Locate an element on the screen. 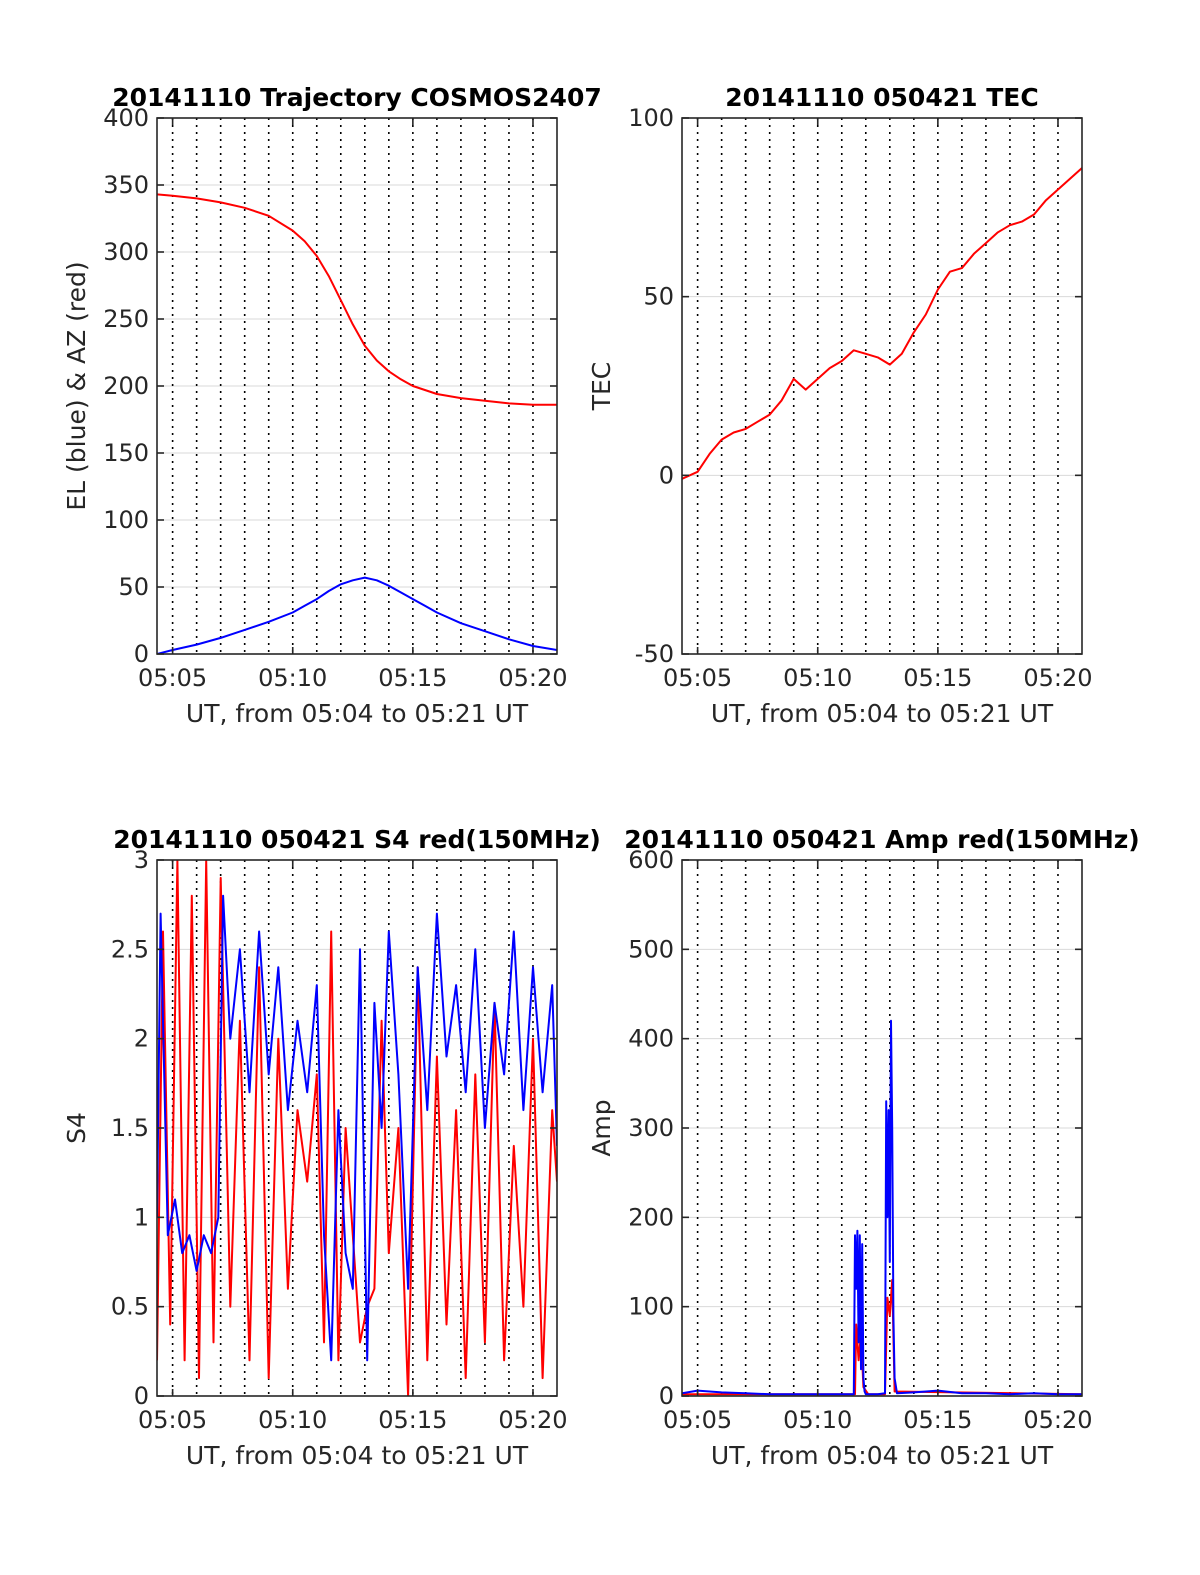 Image resolution: width=1200 pixels, height=1575 pixels. y-axis-label: TEC is located at coordinates (601, 387).